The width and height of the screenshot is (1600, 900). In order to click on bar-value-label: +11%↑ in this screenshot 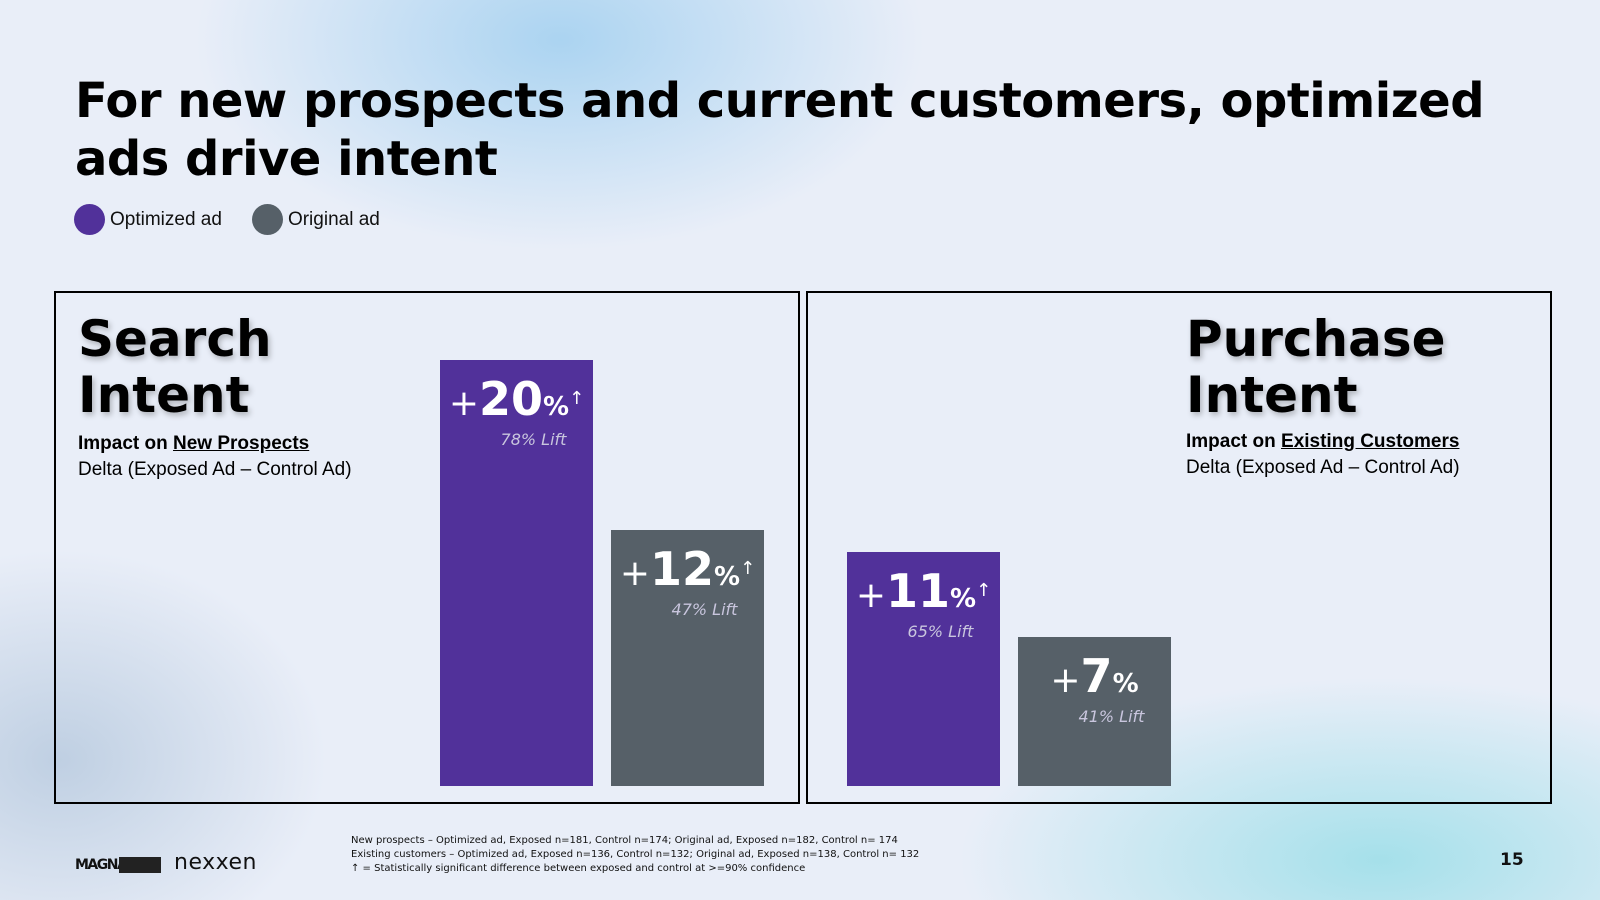, I will do `click(923, 590)`.